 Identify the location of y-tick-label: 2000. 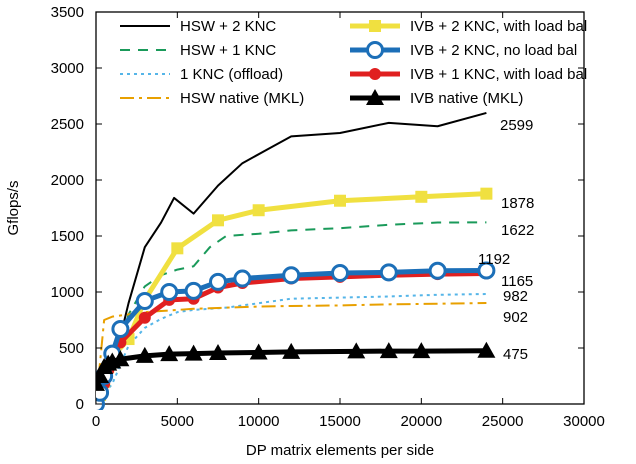
(67, 180).